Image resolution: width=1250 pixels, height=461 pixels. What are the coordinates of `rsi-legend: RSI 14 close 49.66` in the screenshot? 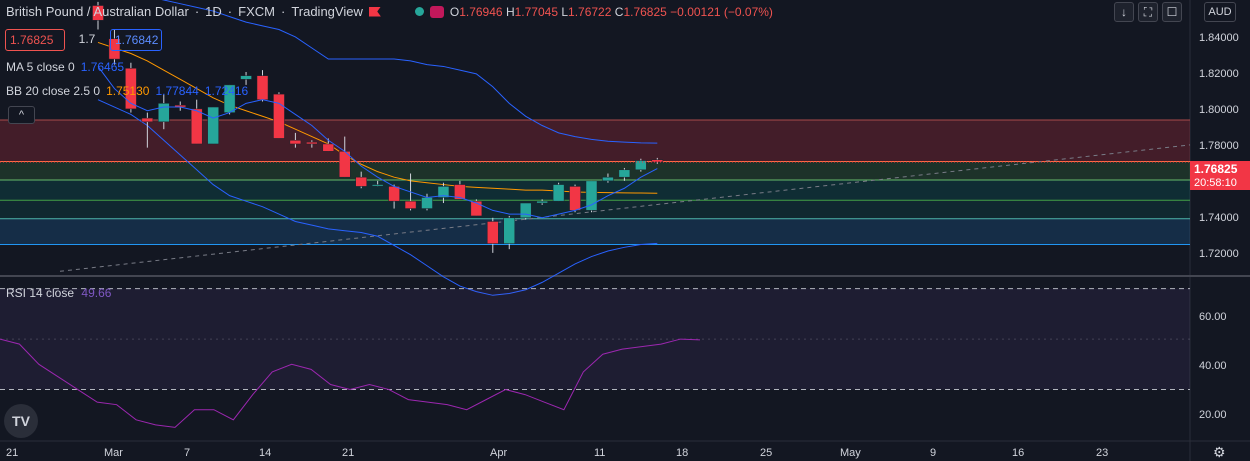 It's located at (58, 293).